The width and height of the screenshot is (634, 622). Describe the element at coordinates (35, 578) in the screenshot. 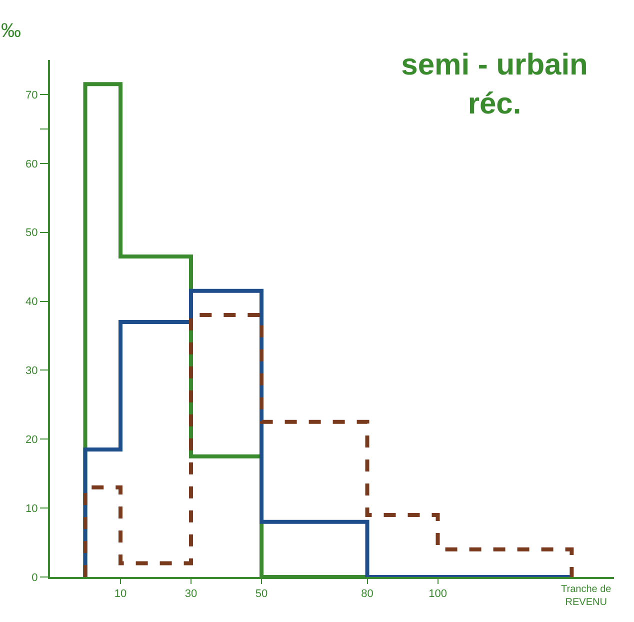

I see `y-tick-label: 0` at that location.